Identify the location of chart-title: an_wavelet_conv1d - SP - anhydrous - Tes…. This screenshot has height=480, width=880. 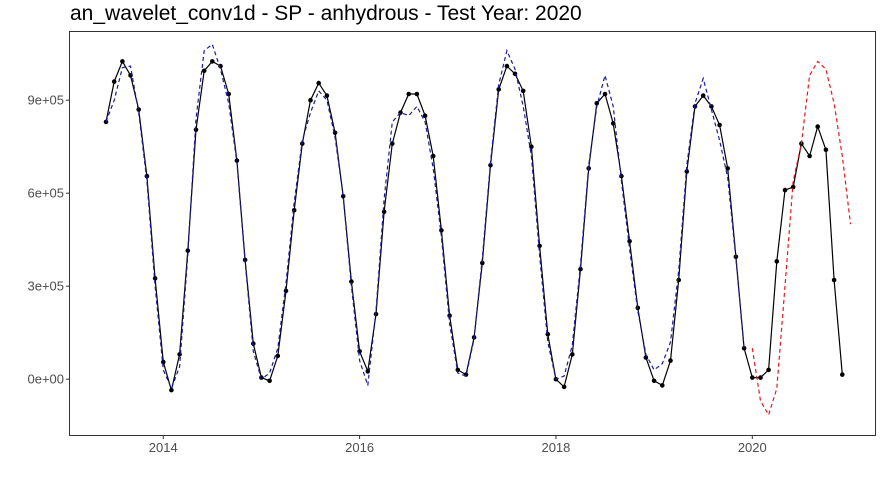
(326, 13).